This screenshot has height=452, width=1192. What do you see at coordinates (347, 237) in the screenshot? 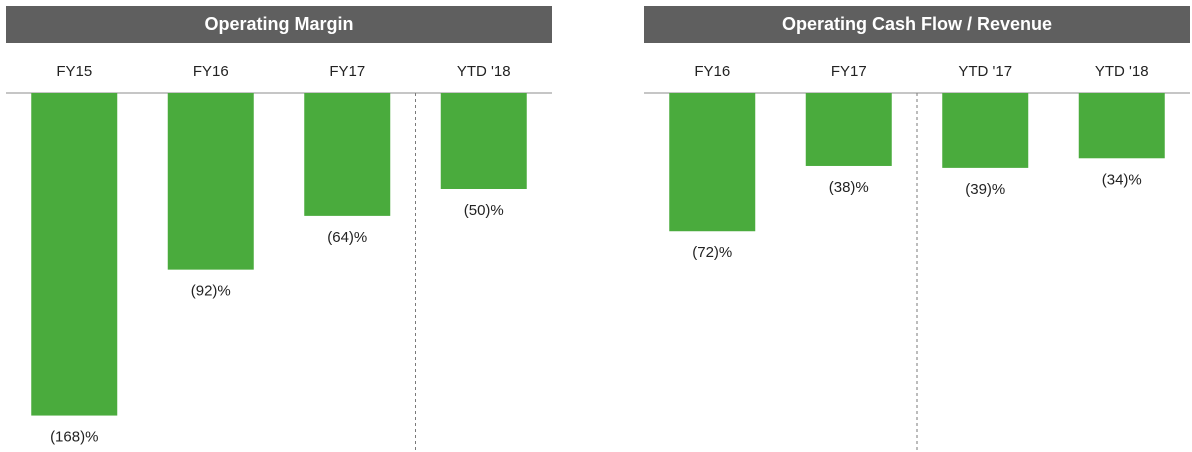
I see `data-label: (64)%` at bounding box center [347, 237].